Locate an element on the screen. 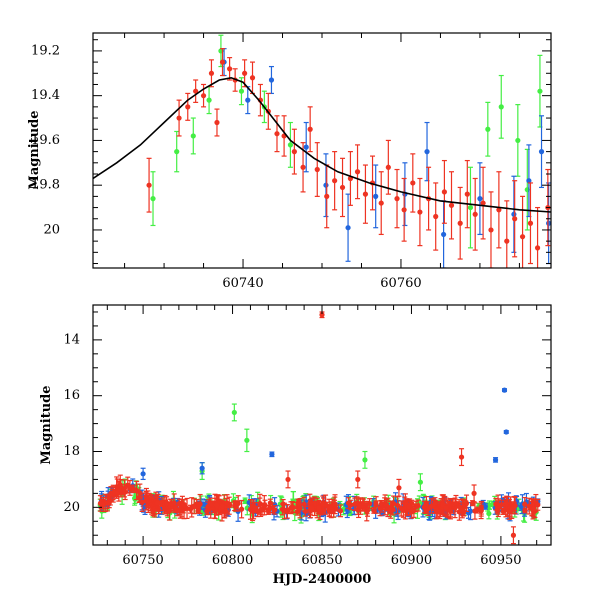 The image size is (600, 600). zoom-y-axis-title: Magnitude is located at coordinates (34, 149).